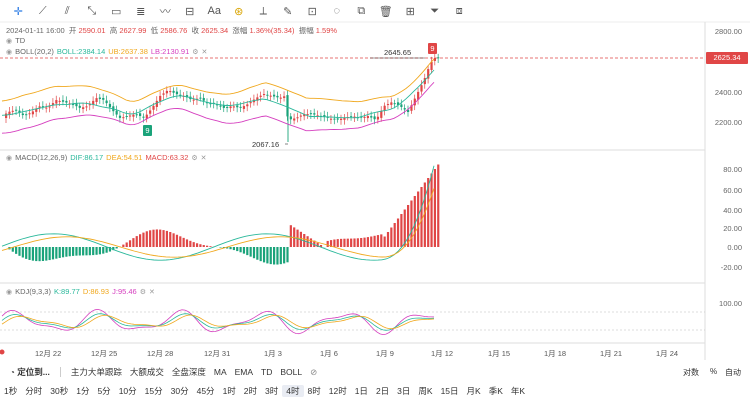 Image resolution: width=750 pixels, height=400 pixels. Describe the element at coordinates (92, 10) in the screenshot. I see `ray-icon: ⤡` at that location.